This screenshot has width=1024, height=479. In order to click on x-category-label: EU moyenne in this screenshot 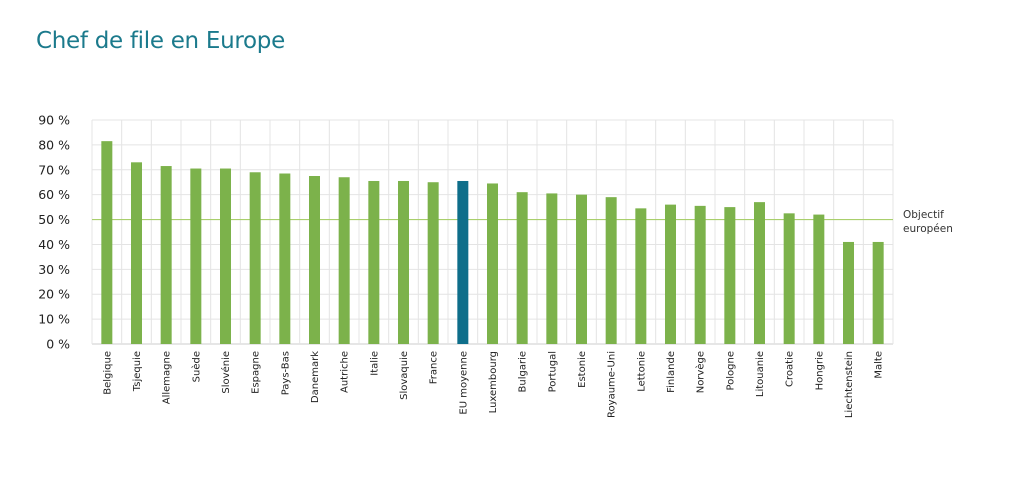, I will do `click(463, 383)`.